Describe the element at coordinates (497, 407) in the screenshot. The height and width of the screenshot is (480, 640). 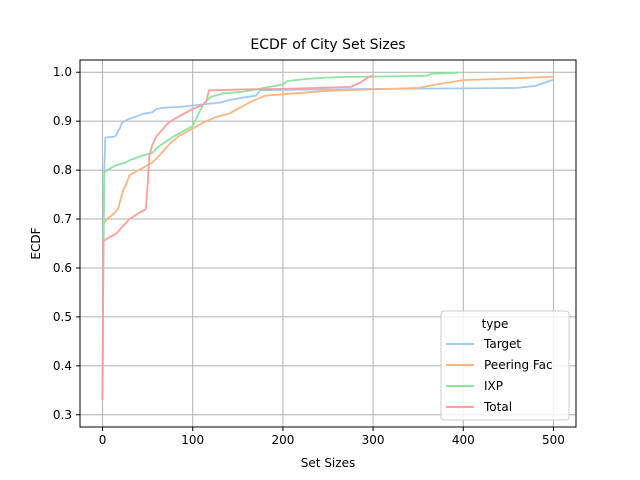
I see `legend-label: Total` at that location.